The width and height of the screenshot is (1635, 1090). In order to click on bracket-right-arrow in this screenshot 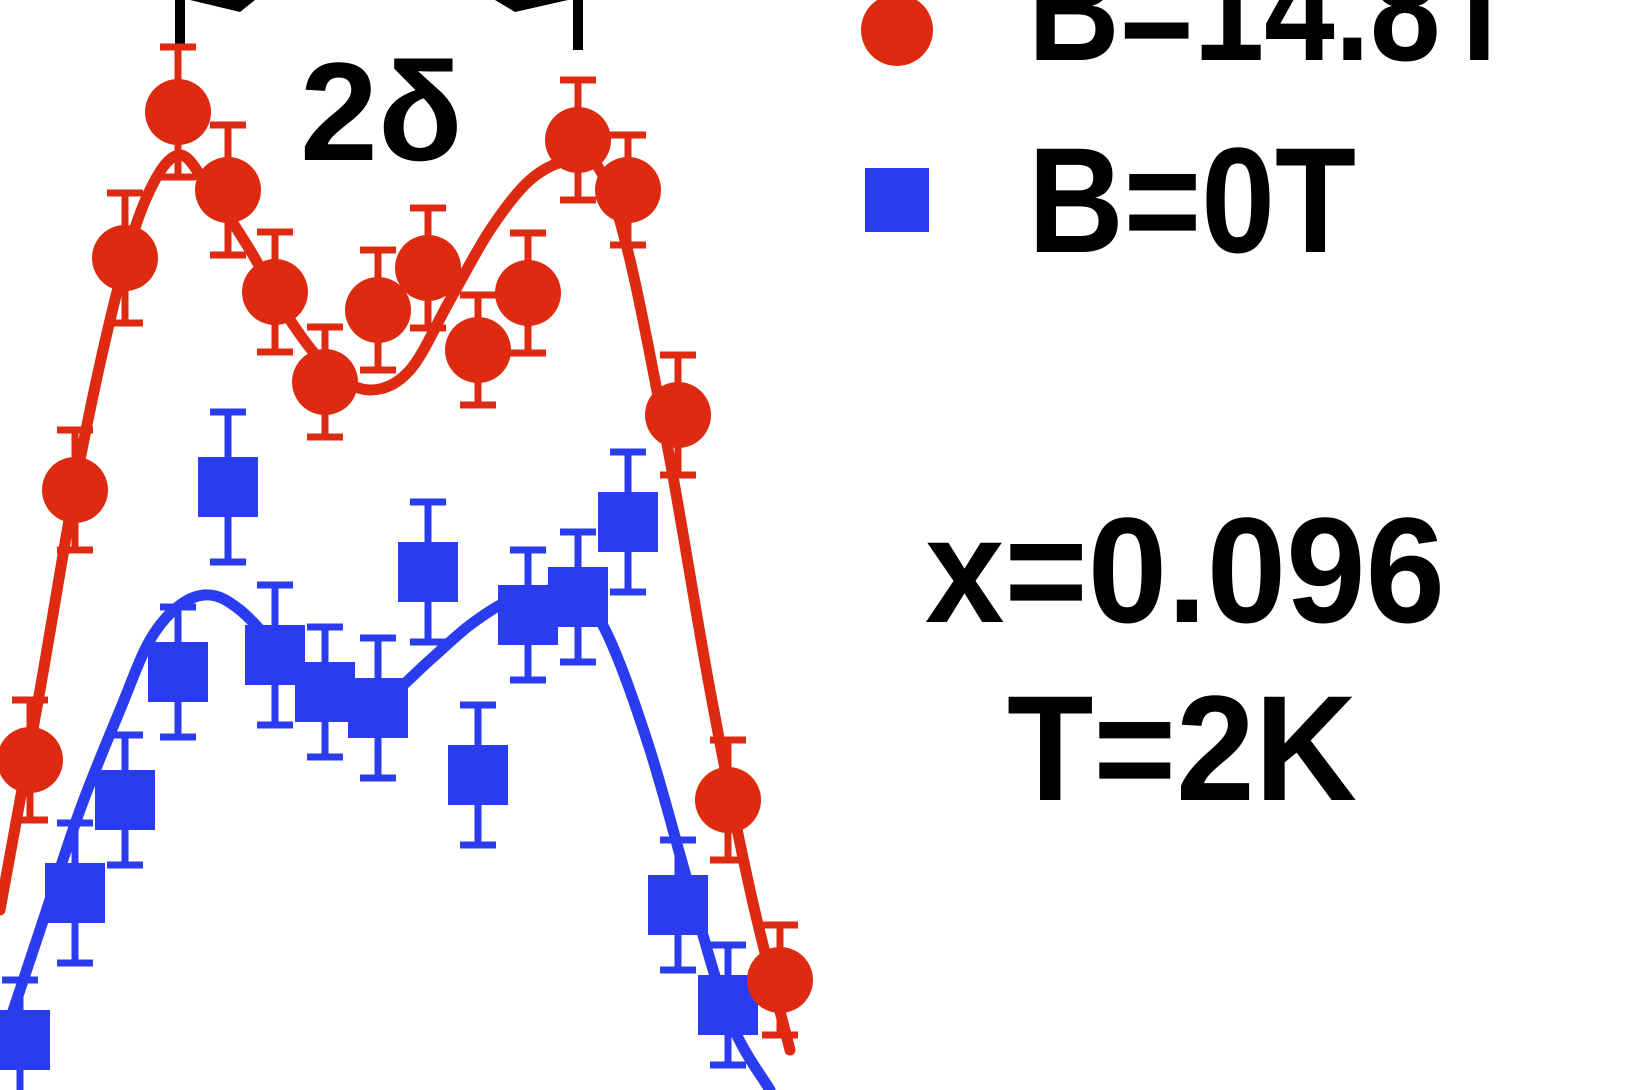, I will do `click(531, 6)`.